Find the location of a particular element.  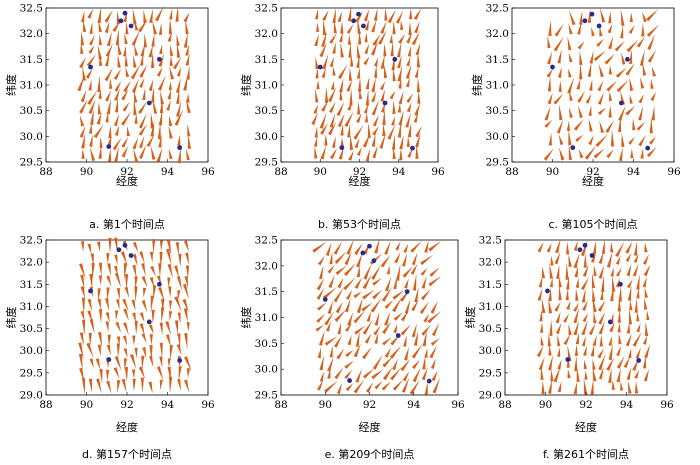

y-tick-label: 30.0 is located at coordinates (497, 137).